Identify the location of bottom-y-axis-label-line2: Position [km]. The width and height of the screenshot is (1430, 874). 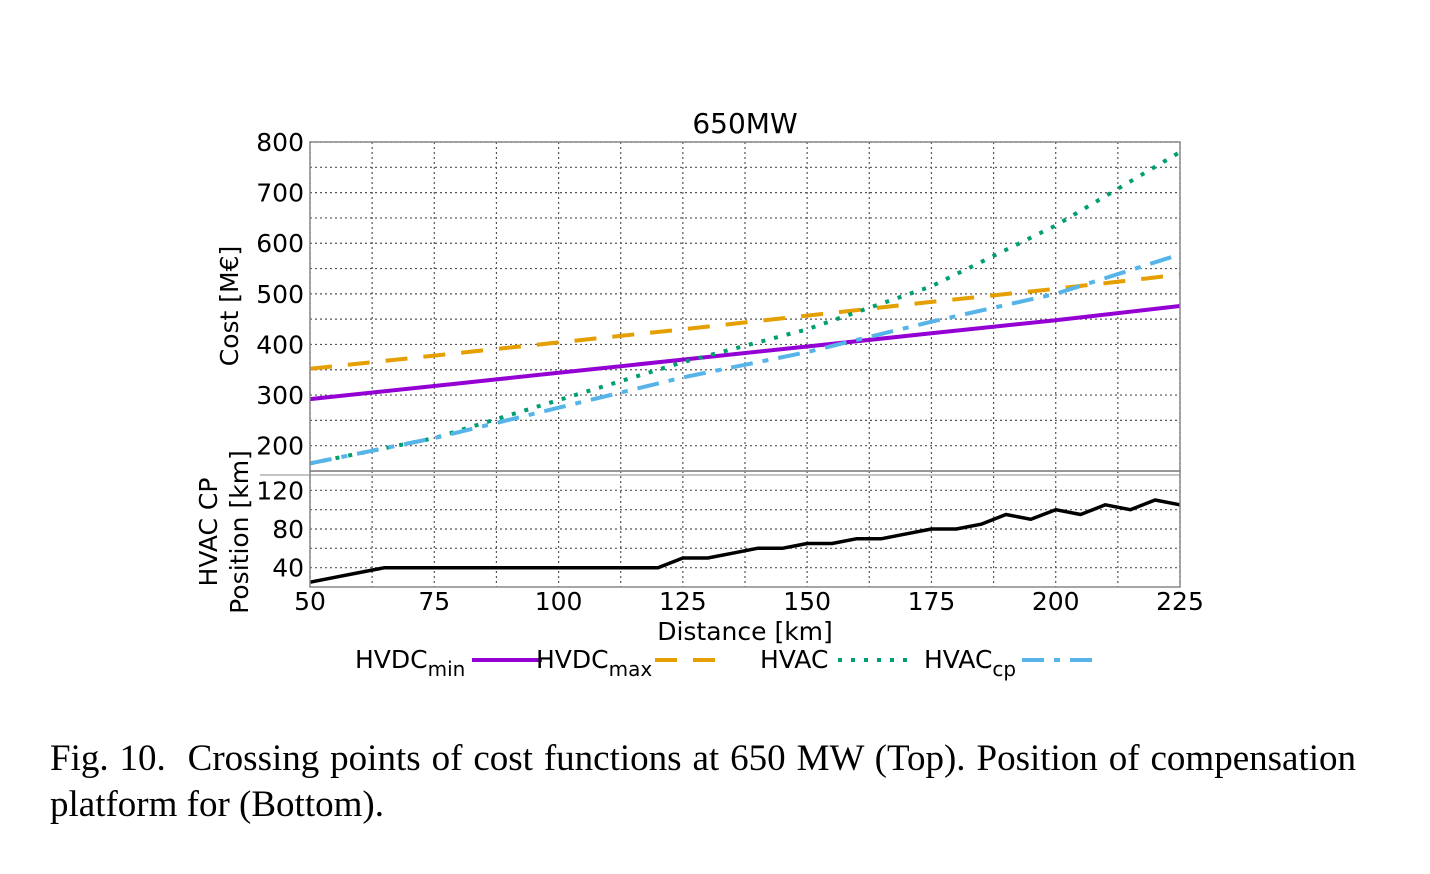
(239, 532).